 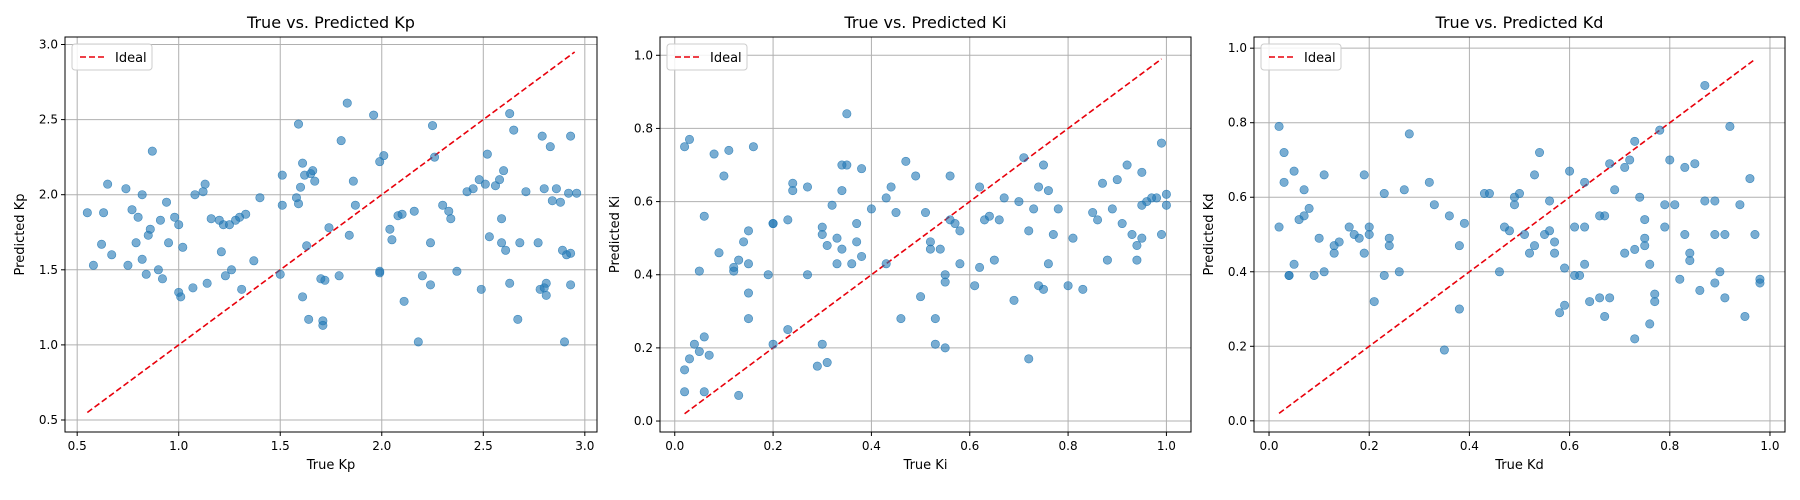 I want to click on y-axis-label: Predicted Kp, so click(x=20, y=235).